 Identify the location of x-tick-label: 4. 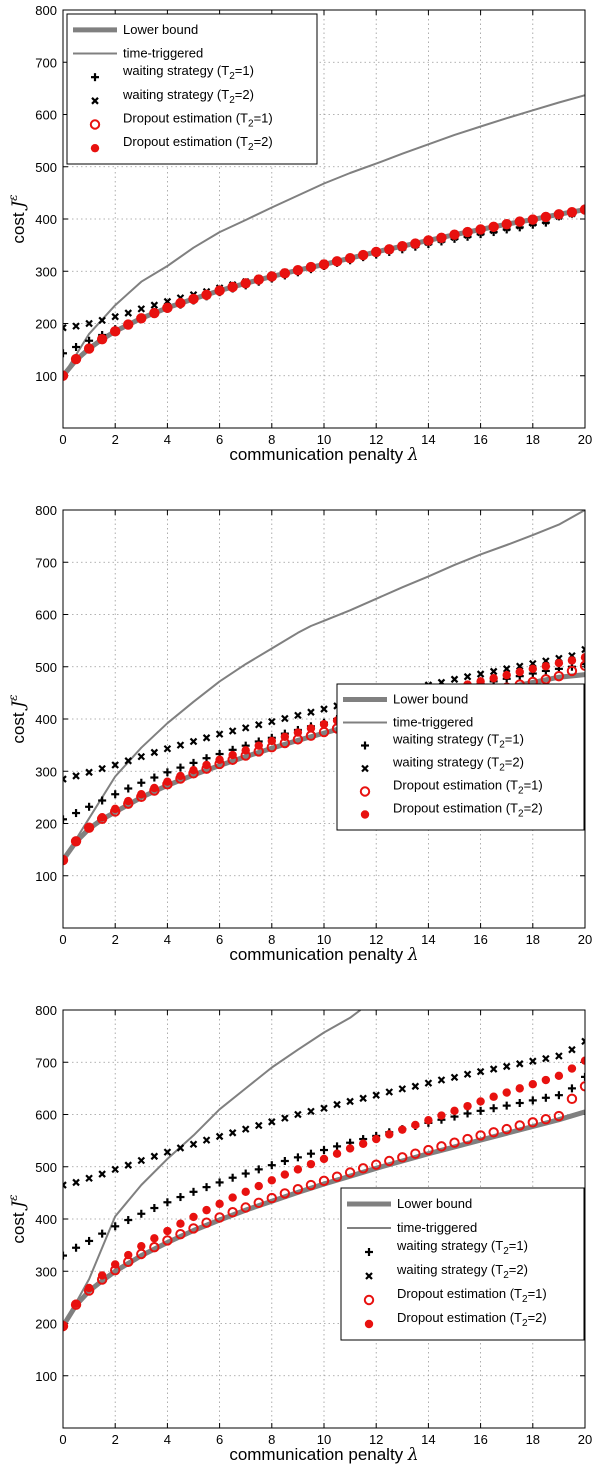
(167, 439).